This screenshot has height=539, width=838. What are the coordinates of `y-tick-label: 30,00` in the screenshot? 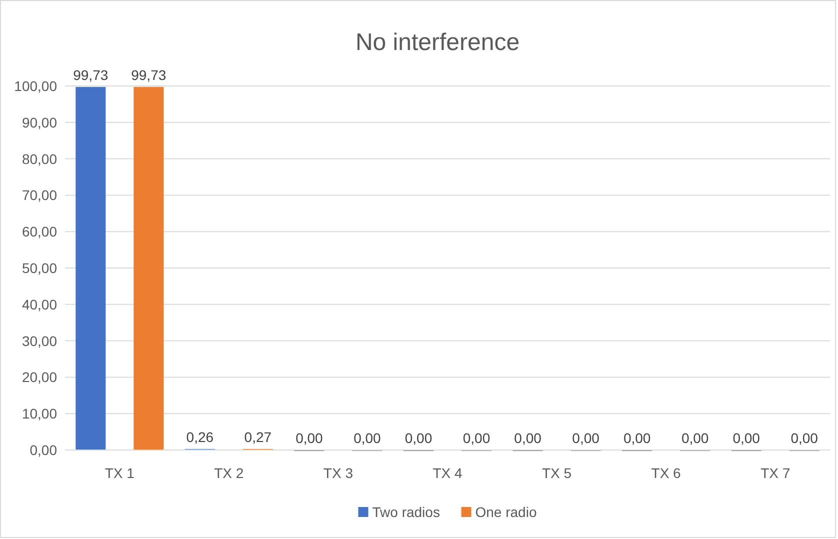 It's located at (40, 340).